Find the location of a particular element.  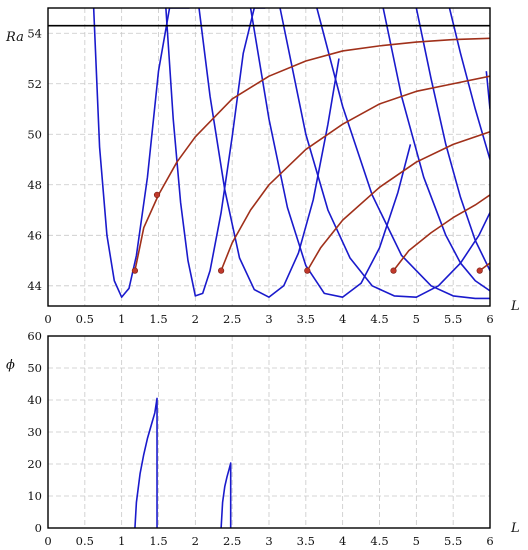

y-tick-label: 60 is located at coordinates (34, 336).